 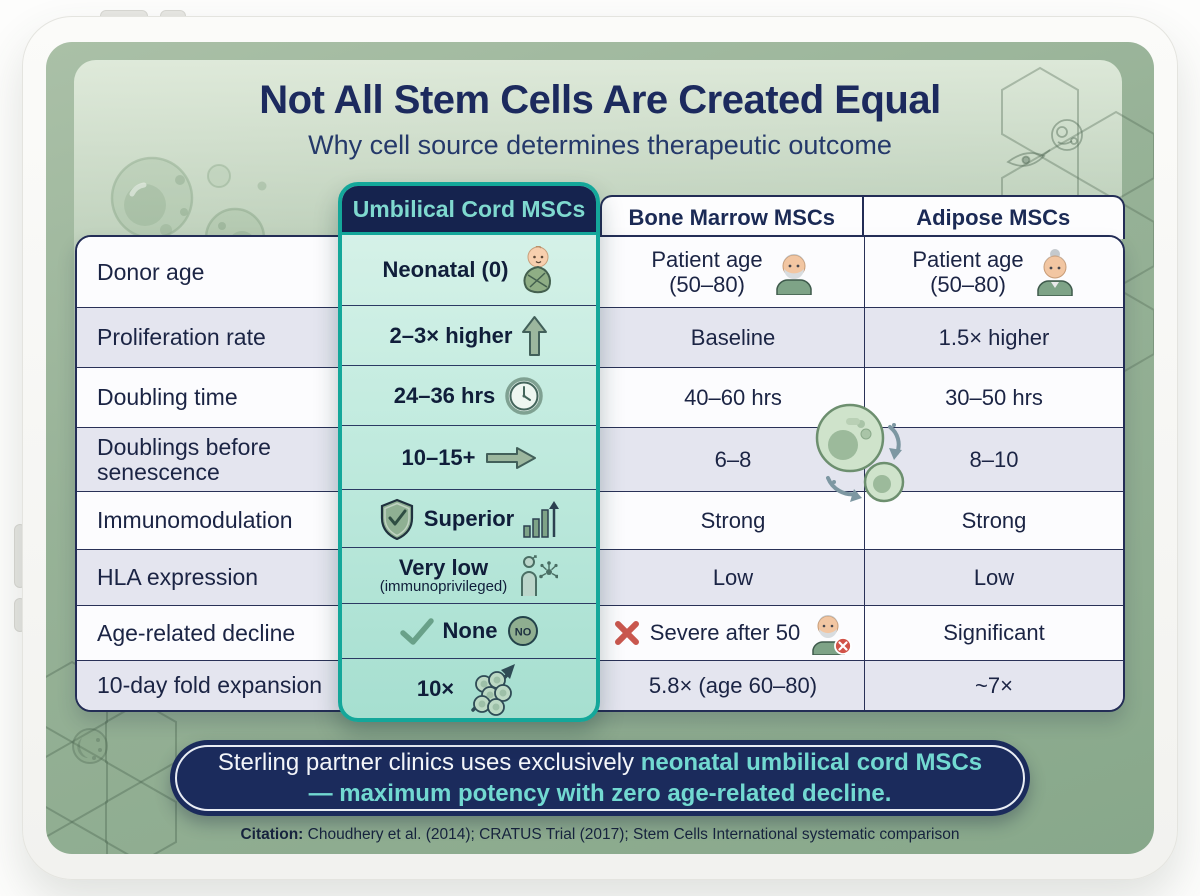 I want to click on cell-bm-proliferation: Baseline, so click(x=733, y=337).